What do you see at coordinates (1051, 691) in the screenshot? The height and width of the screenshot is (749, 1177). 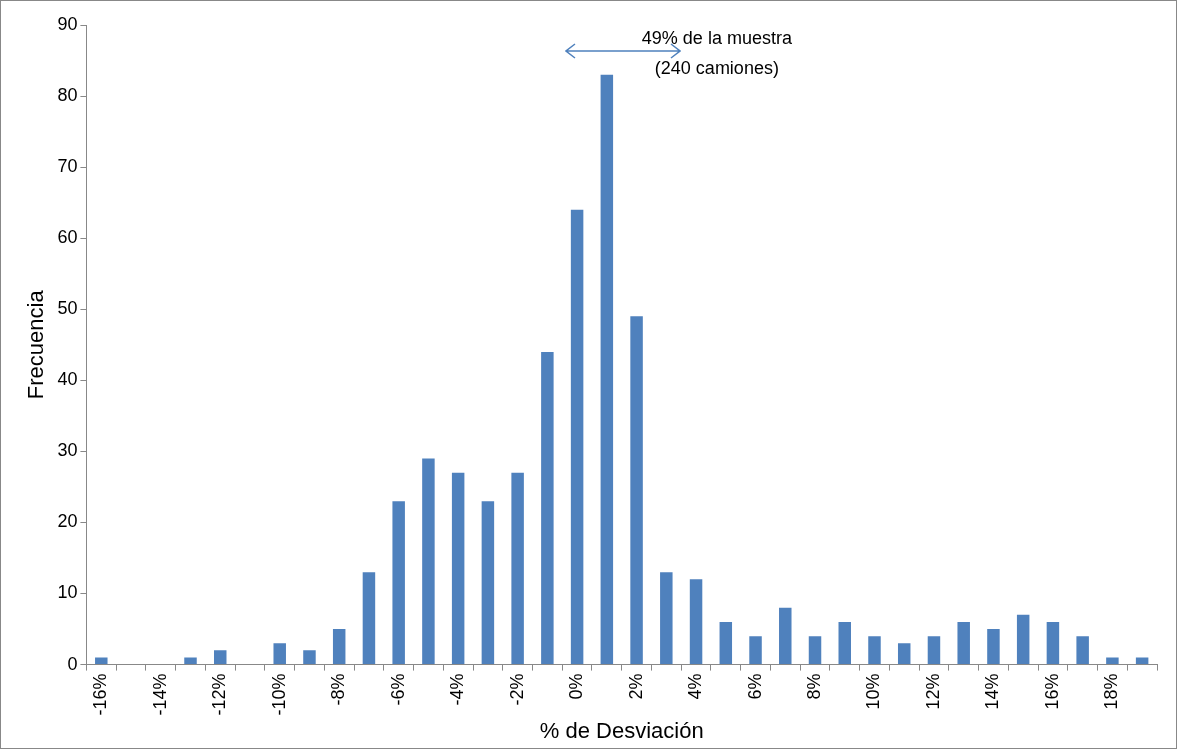 I see `x-tick-label: 16%` at bounding box center [1051, 691].